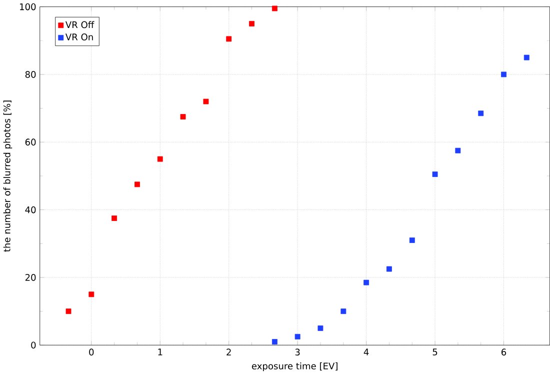 This screenshot has height=375, width=550. I want to click on x-tick-label: 5, so click(435, 352).